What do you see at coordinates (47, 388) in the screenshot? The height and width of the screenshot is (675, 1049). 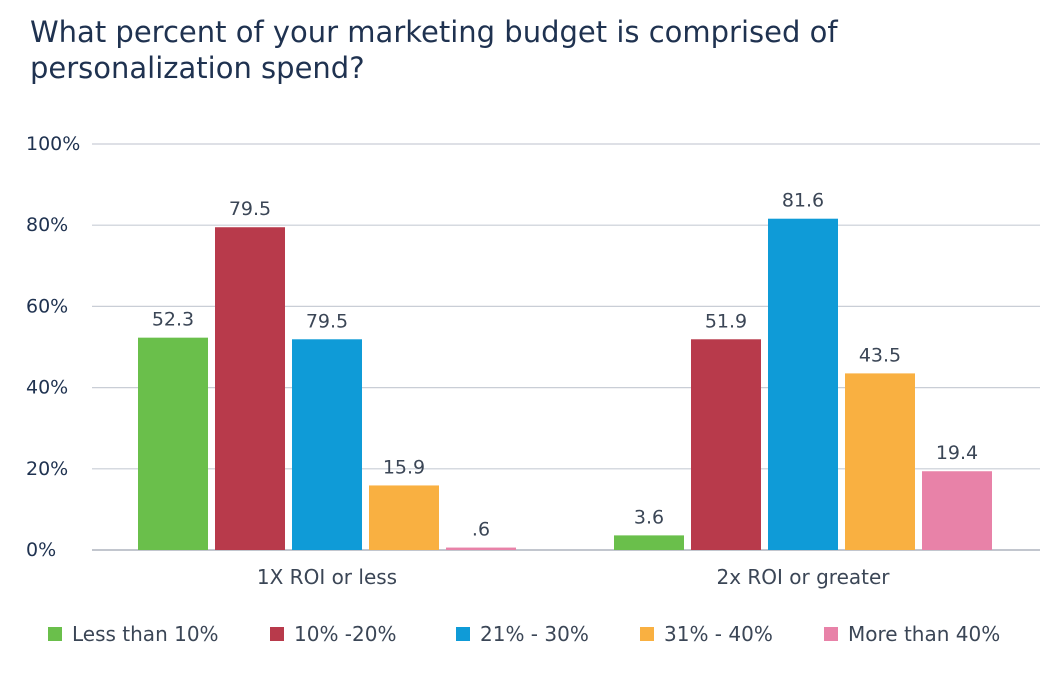 I see `y-tick-label: 40%` at bounding box center [47, 388].